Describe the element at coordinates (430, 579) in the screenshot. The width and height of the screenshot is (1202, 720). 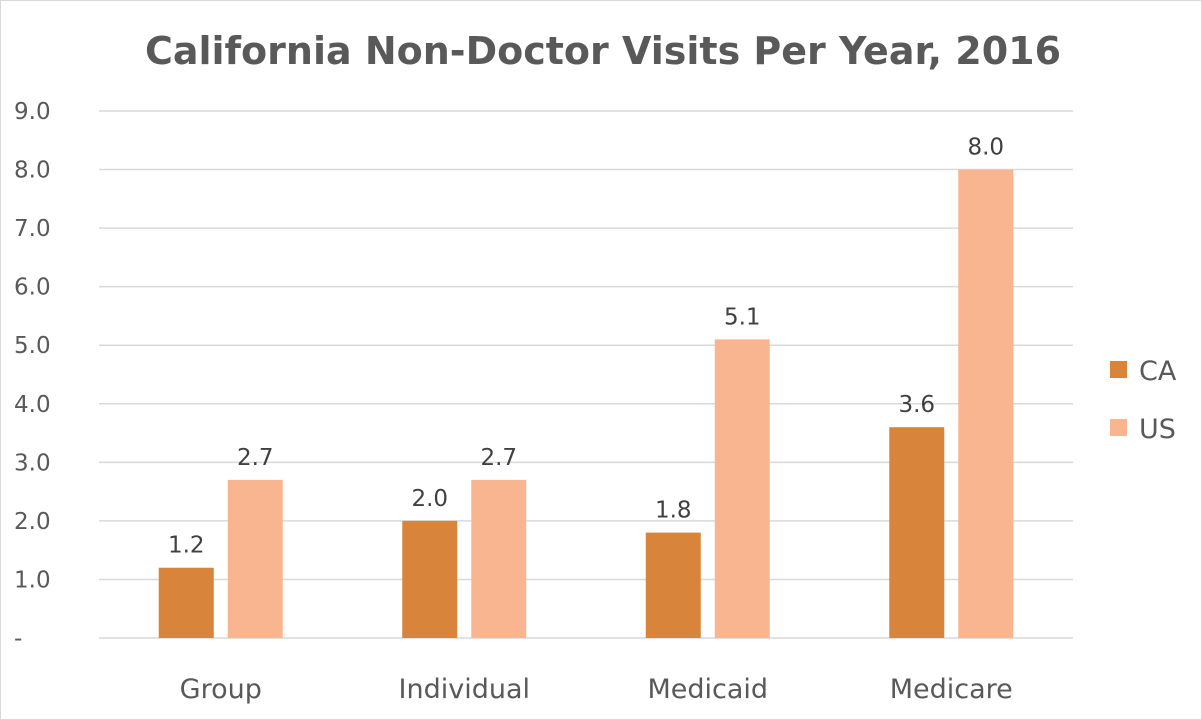
I see `bar-ca-individual` at that location.